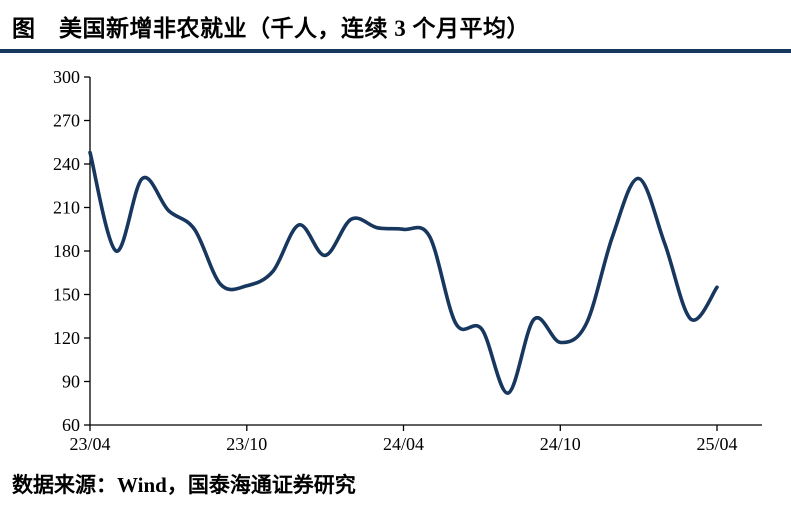  I want to click on title-divider, so click(395, 51).